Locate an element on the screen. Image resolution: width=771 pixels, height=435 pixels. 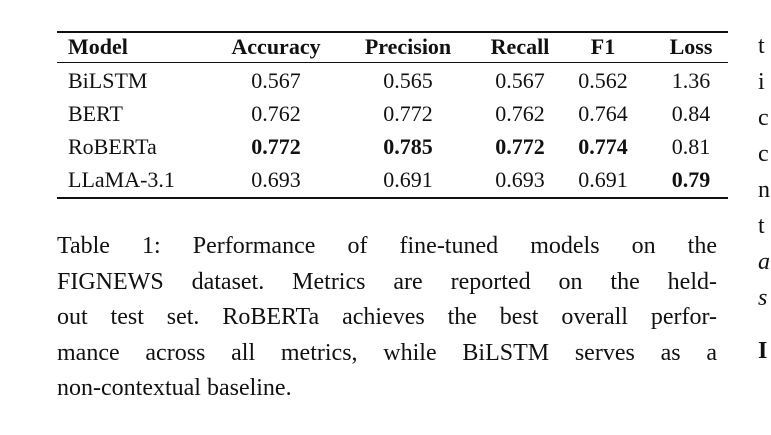
header-cell: Loss is located at coordinates (691, 46).